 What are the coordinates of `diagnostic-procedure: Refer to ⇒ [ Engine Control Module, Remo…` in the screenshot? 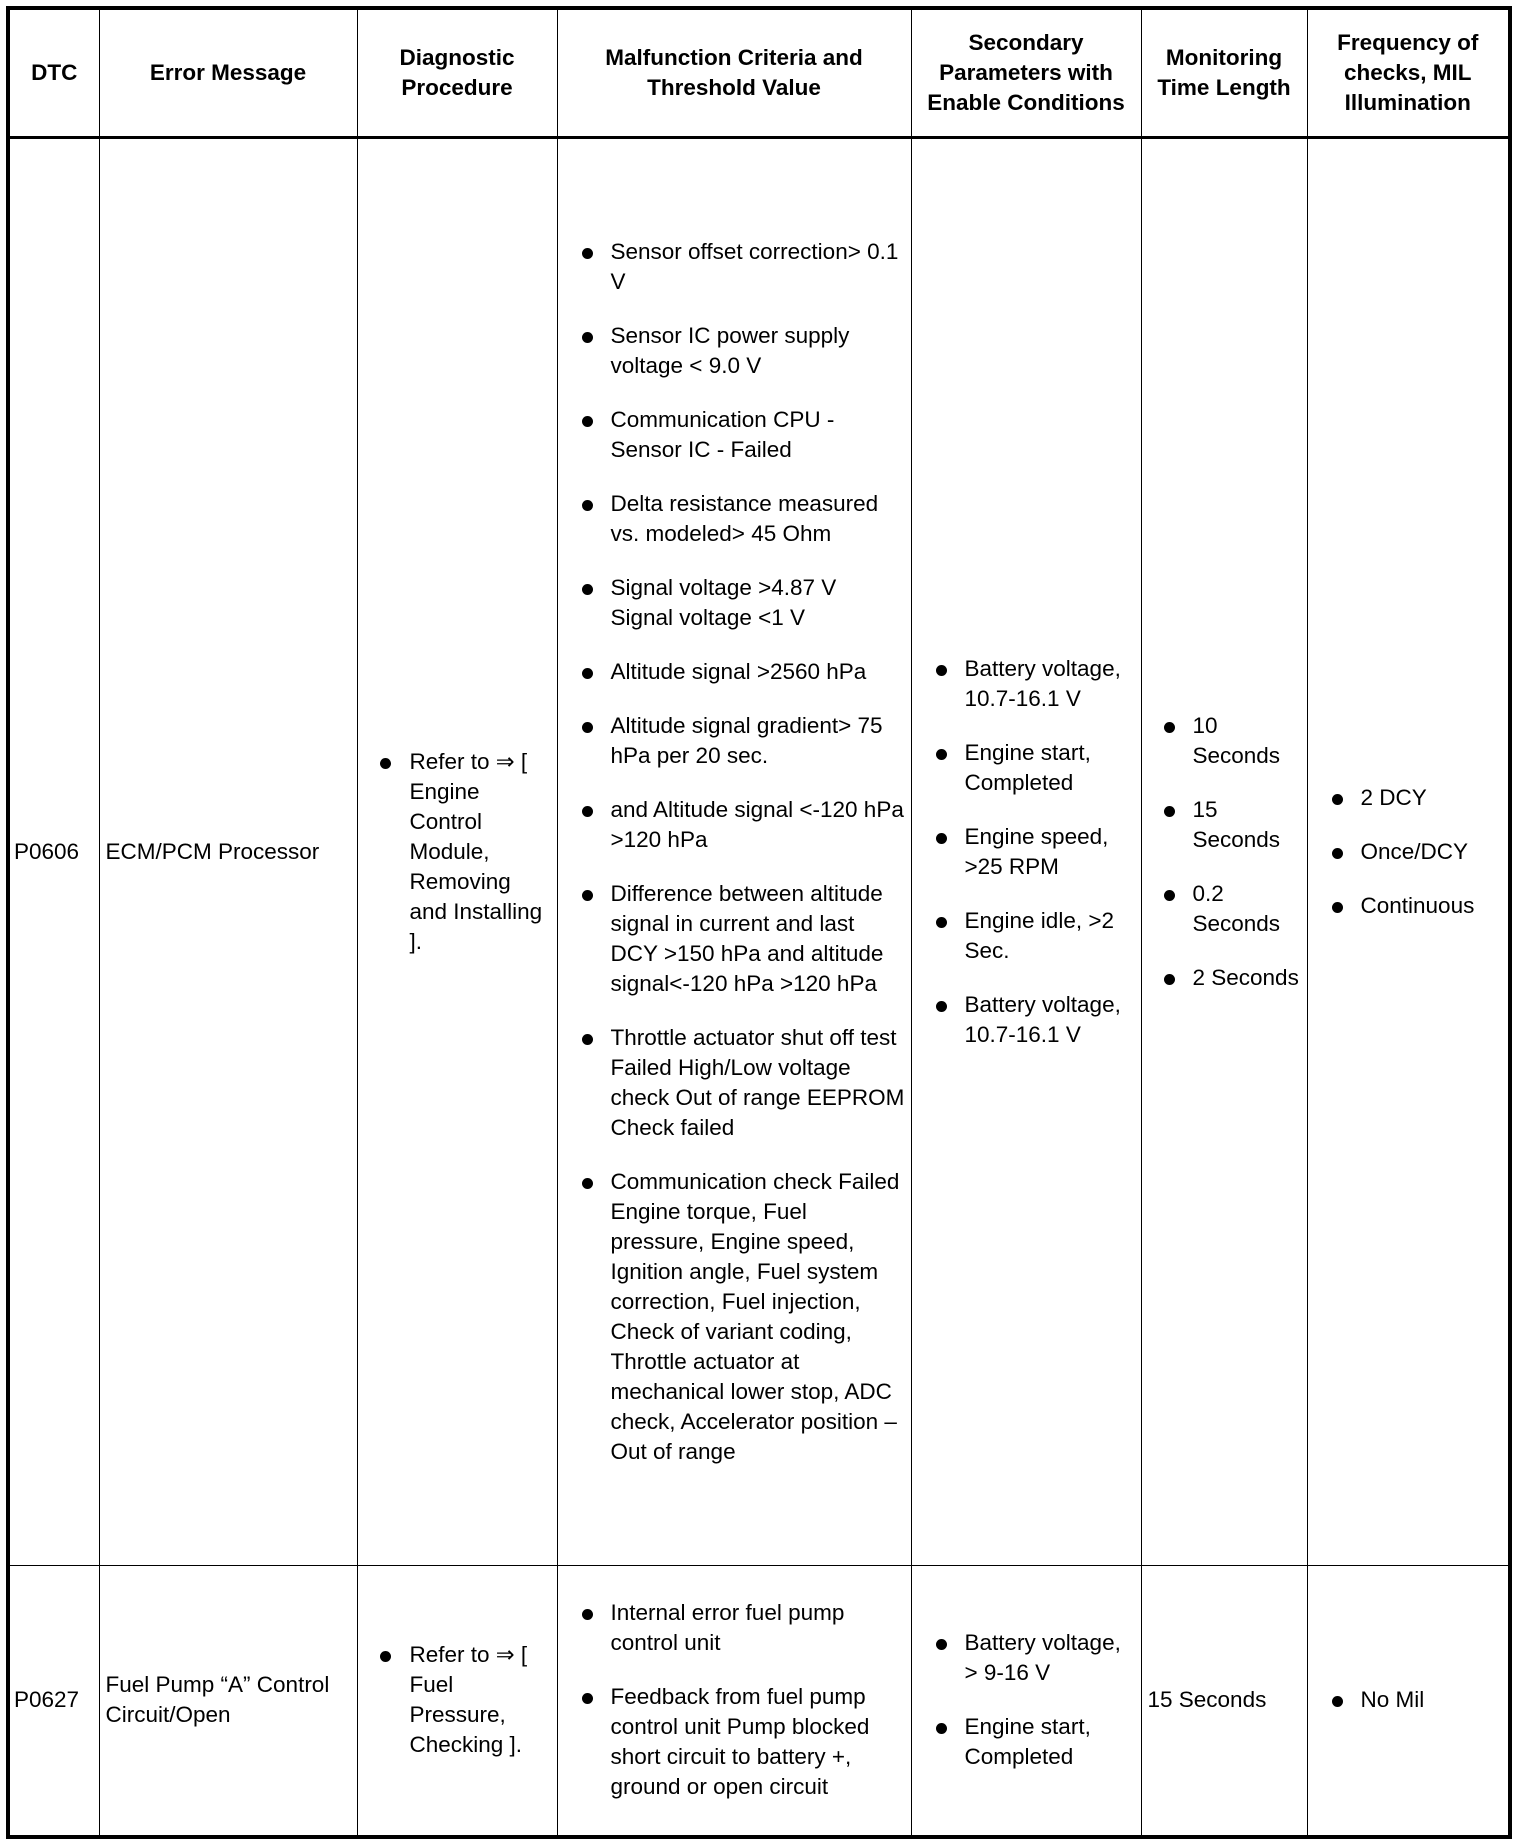 It's located at (457, 851).